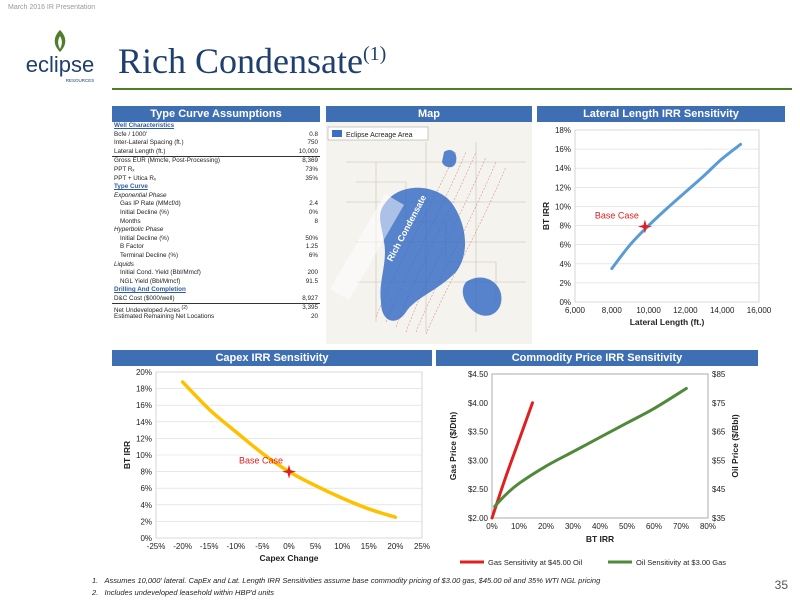  What do you see at coordinates (648, 310) in the screenshot?
I see `x-tick-label: 10,000` at bounding box center [648, 310].